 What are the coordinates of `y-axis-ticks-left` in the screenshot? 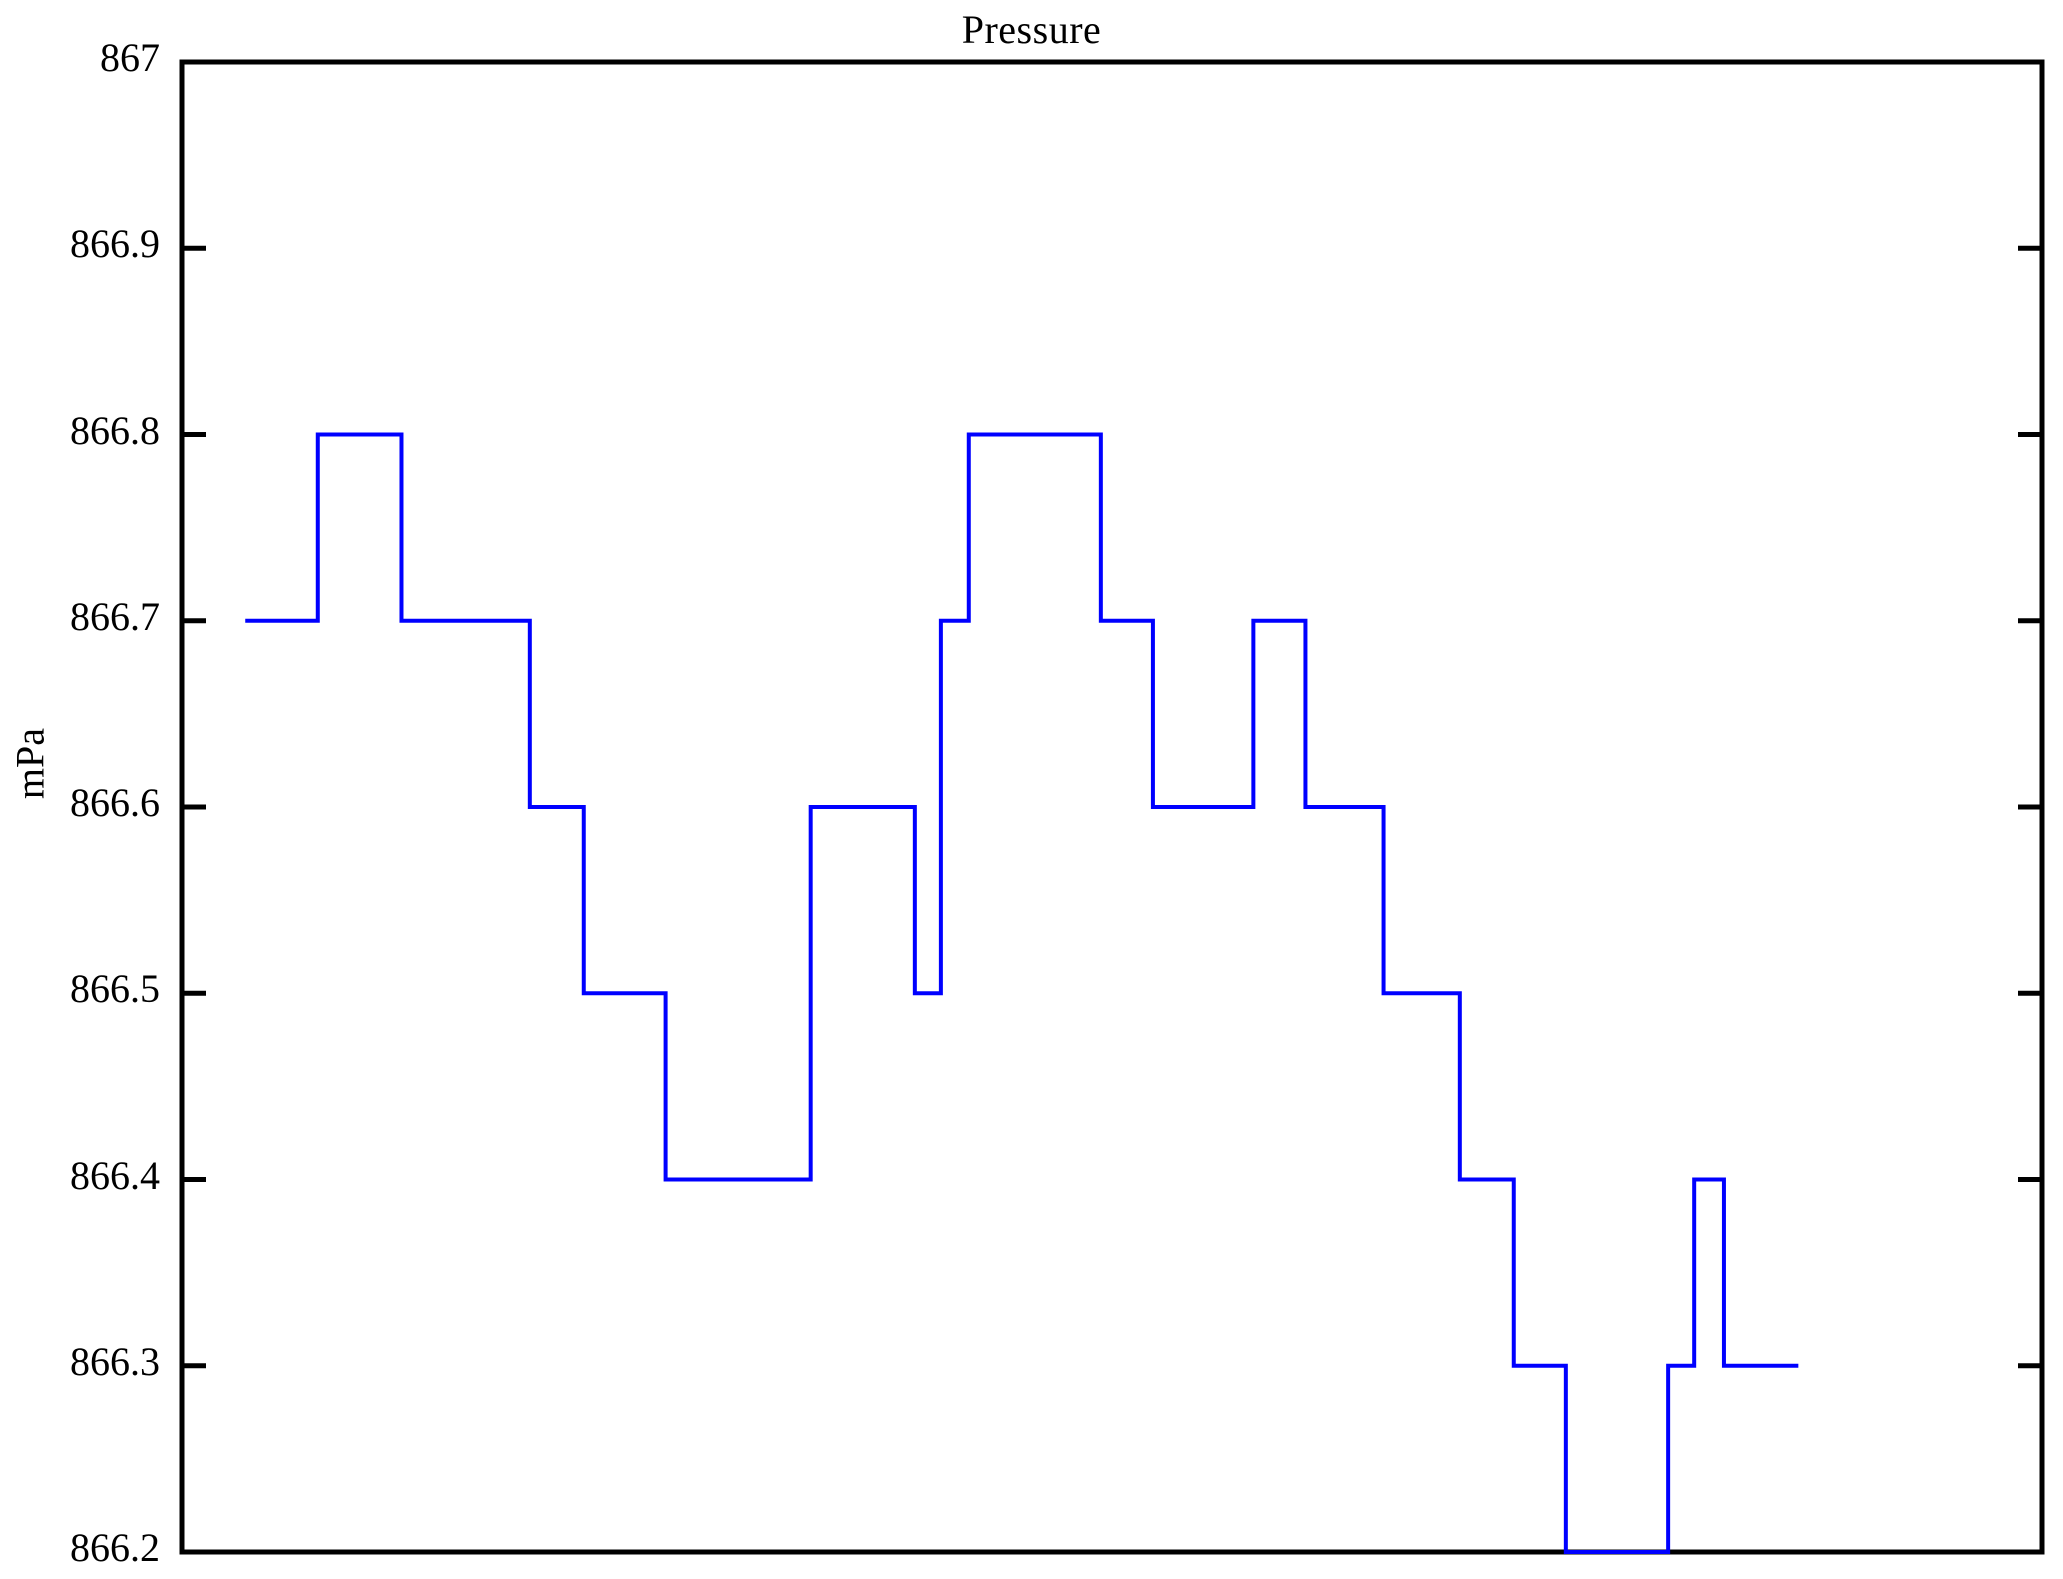 It's located at (194, 807).